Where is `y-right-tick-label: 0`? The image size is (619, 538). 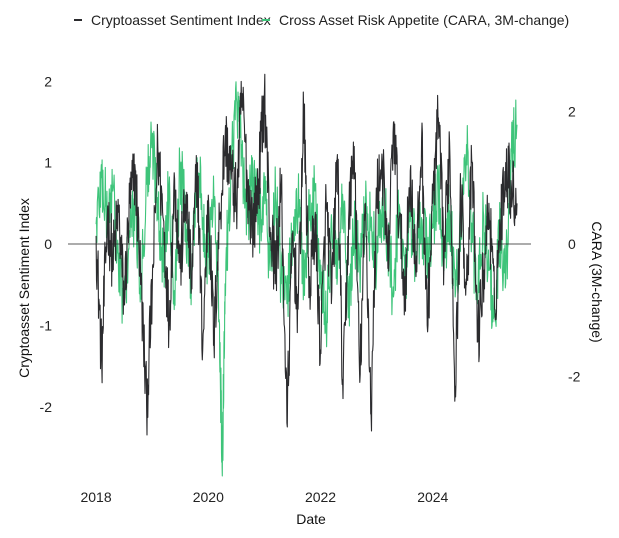
y-right-tick-label: 0 is located at coordinates (572, 244).